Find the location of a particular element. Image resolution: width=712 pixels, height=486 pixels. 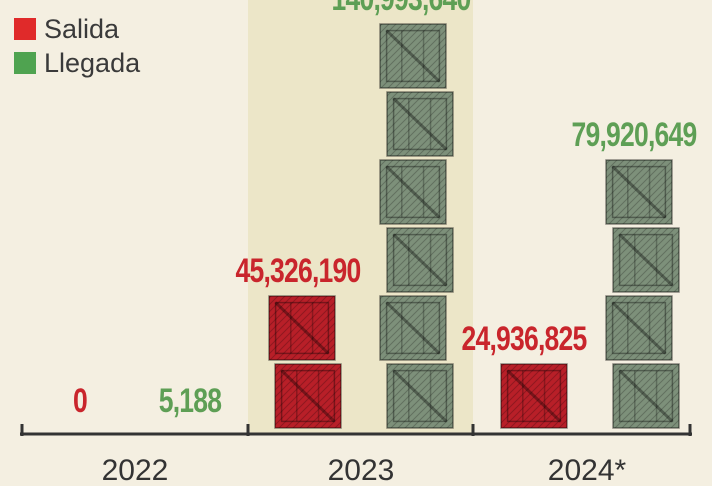

legend: Salida Llegada is located at coordinates (77, 46).